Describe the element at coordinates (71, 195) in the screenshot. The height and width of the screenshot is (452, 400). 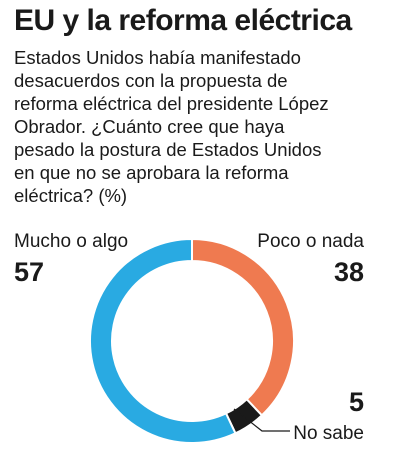
I see `question-line: eléctrica? (%)` at that location.